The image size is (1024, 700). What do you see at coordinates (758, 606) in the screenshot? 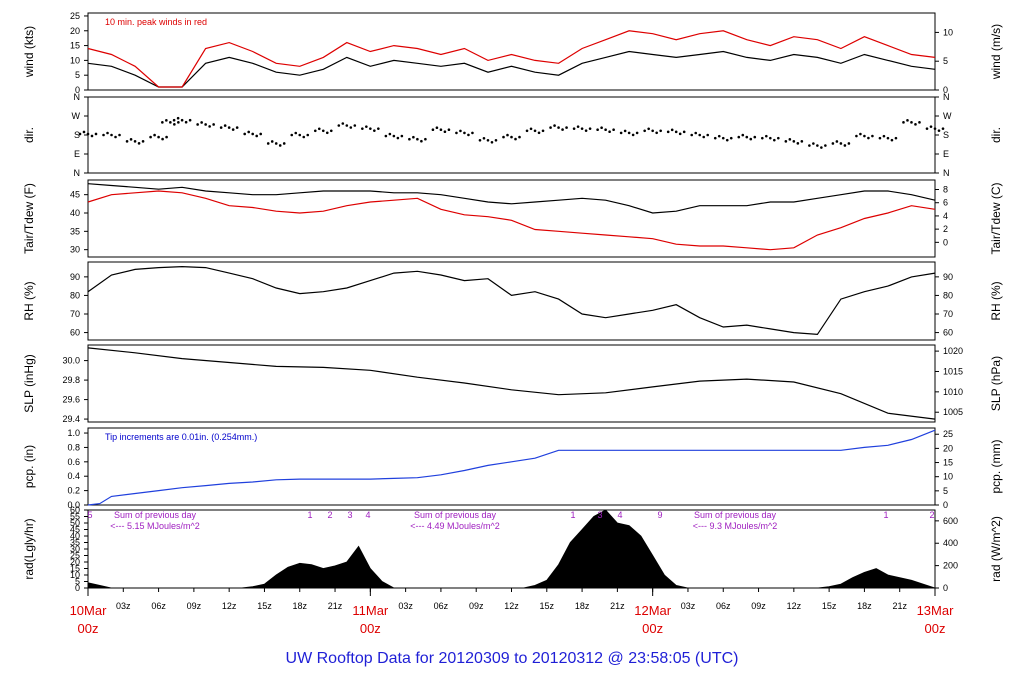
I see `time-tick-label: 09z` at bounding box center [758, 606].